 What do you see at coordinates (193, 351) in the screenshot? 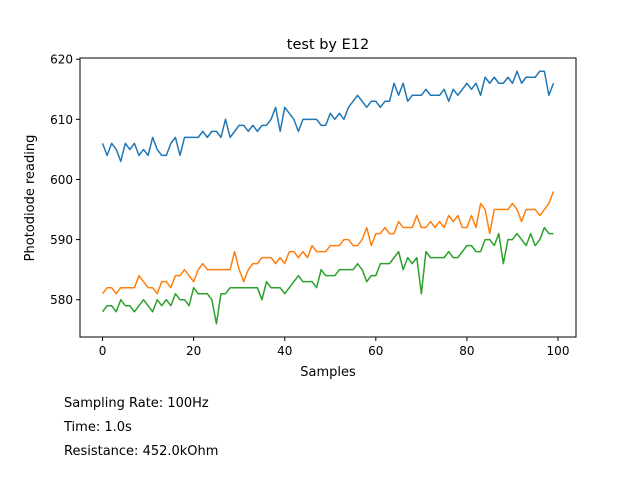
I see `x-tick-label: 20` at bounding box center [193, 351].